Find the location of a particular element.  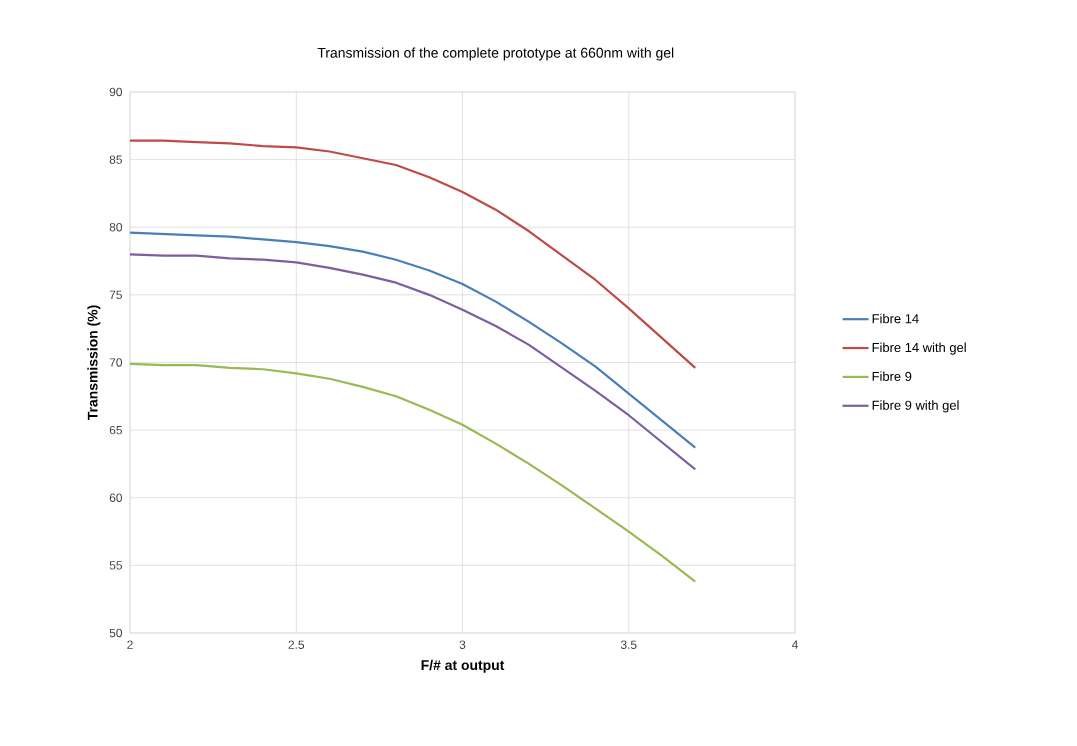

x-tick-label: 3 is located at coordinates (462, 644).